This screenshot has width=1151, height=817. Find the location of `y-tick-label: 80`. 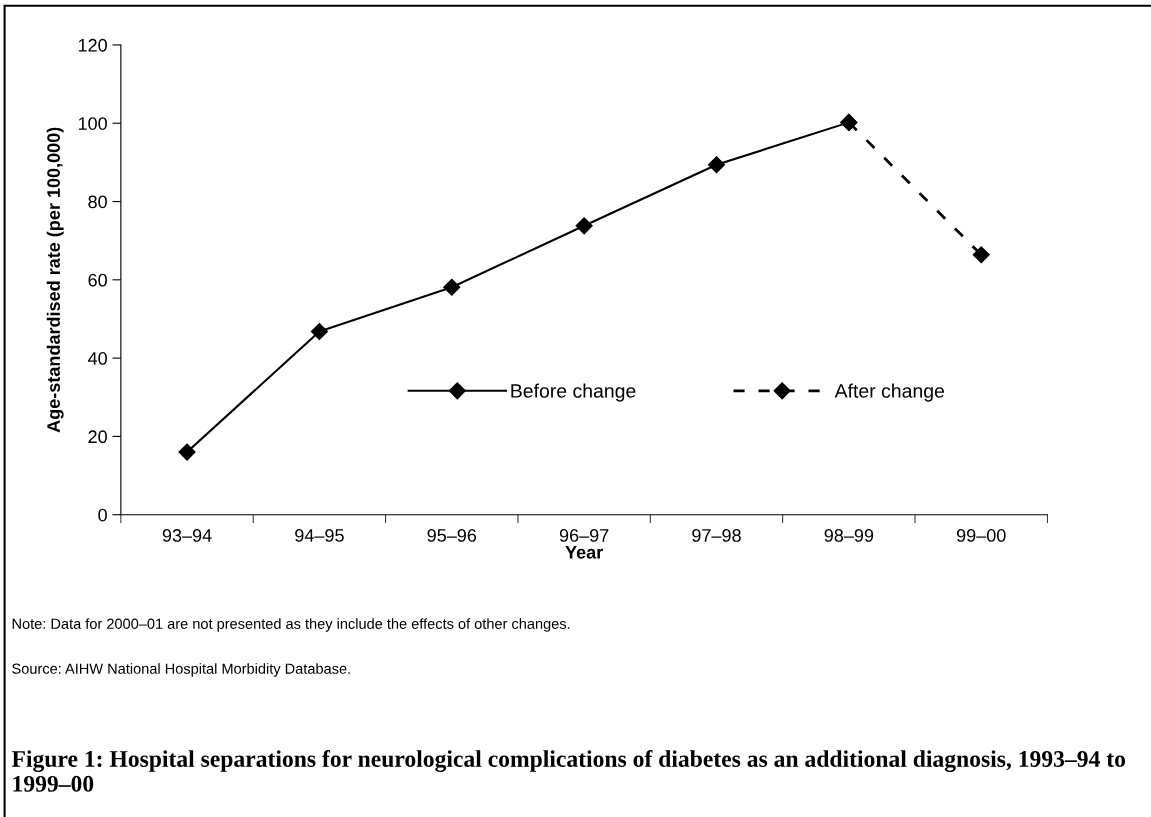

y-tick-label: 80 is located at coordinates (97, 202).